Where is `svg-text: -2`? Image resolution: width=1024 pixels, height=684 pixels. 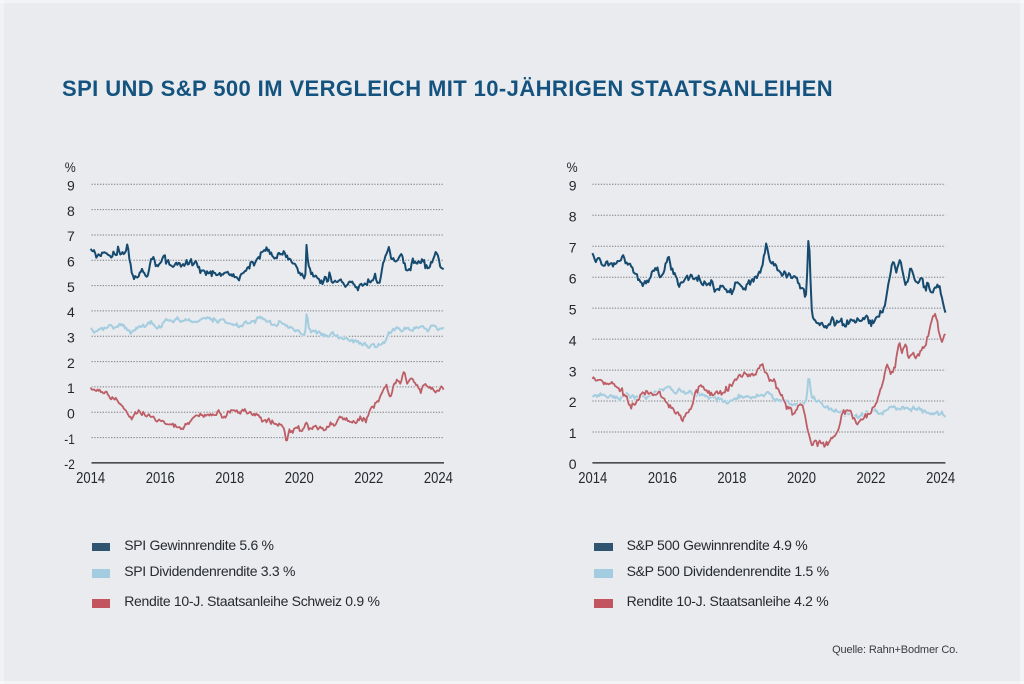 svg-text: -2 is located at coordinates (69, 464).